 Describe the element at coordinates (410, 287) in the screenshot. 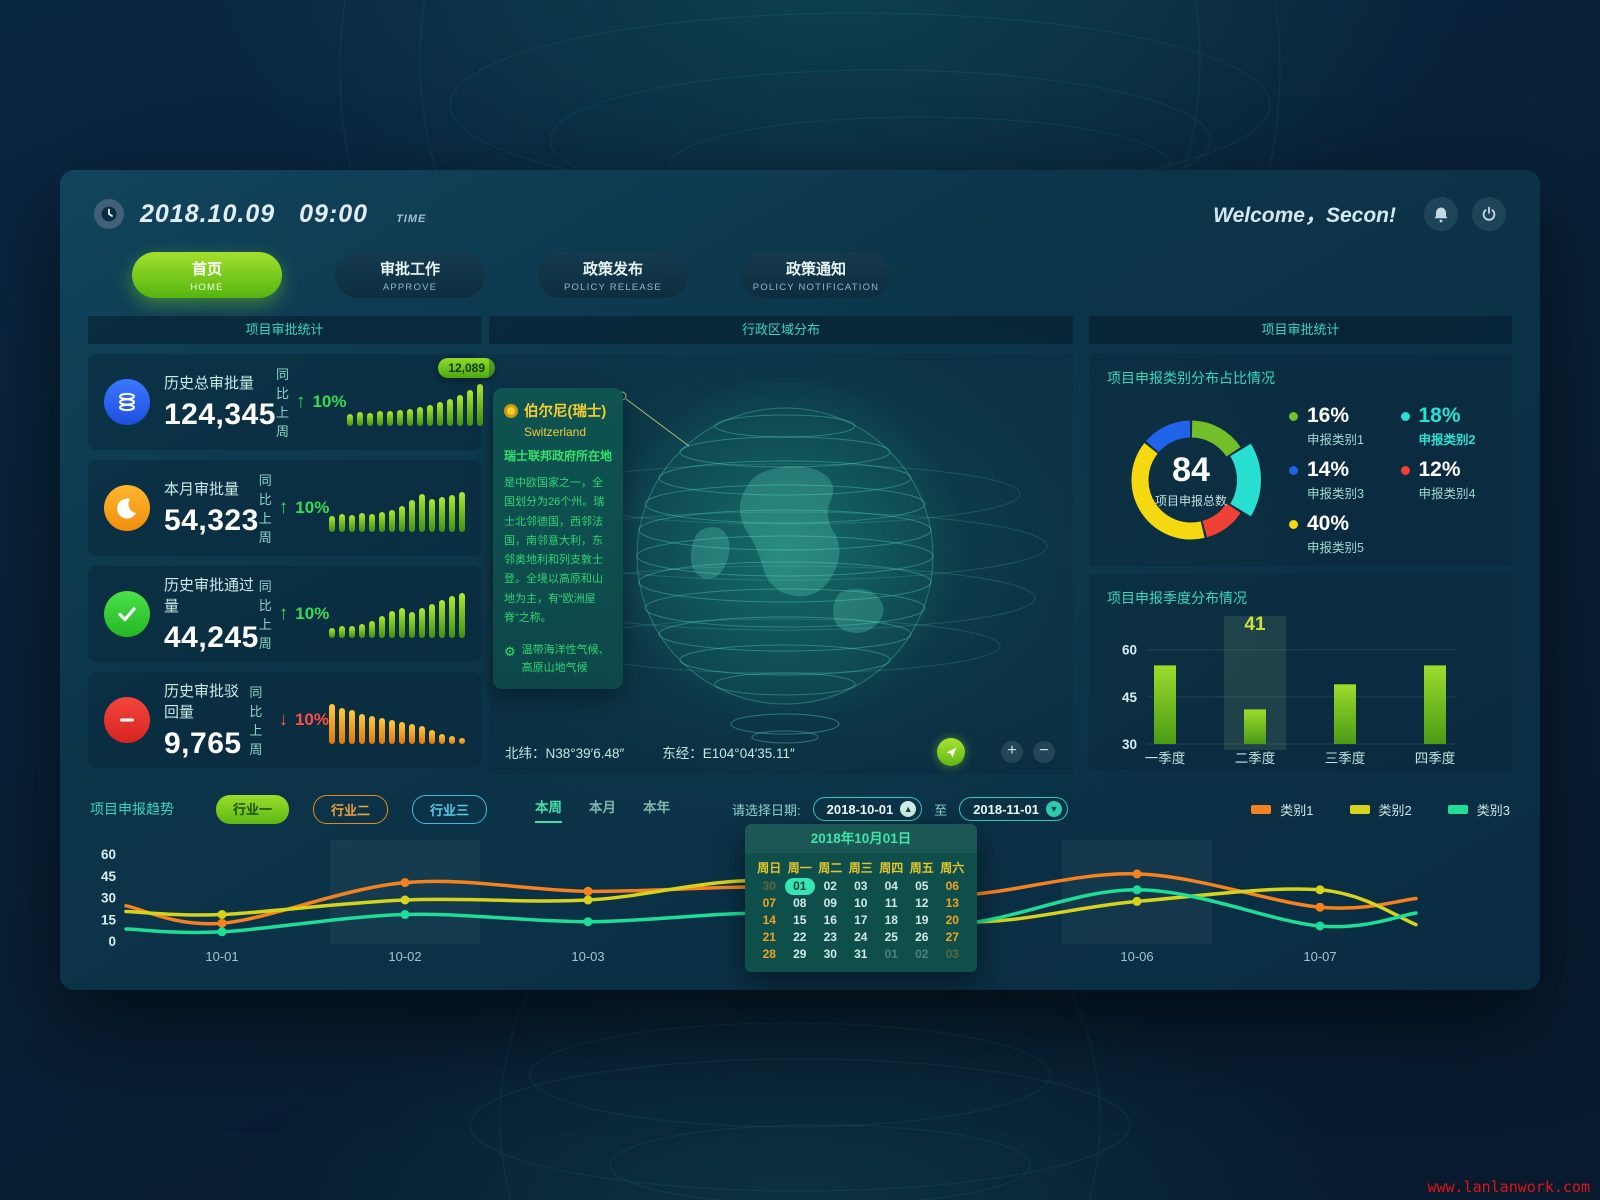

I see `nav-approve-sublabel: APPROVE` at that location.